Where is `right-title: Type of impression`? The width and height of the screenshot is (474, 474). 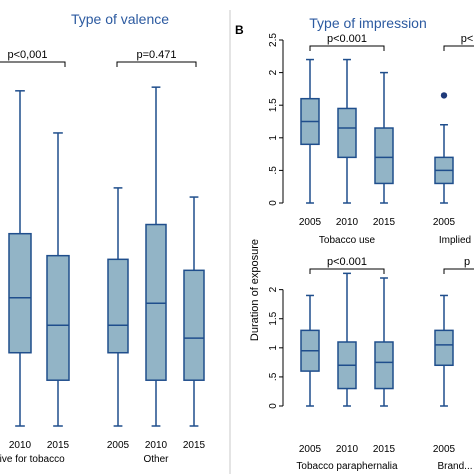 right-title: Type of impression is located at coordinates (368, 23).